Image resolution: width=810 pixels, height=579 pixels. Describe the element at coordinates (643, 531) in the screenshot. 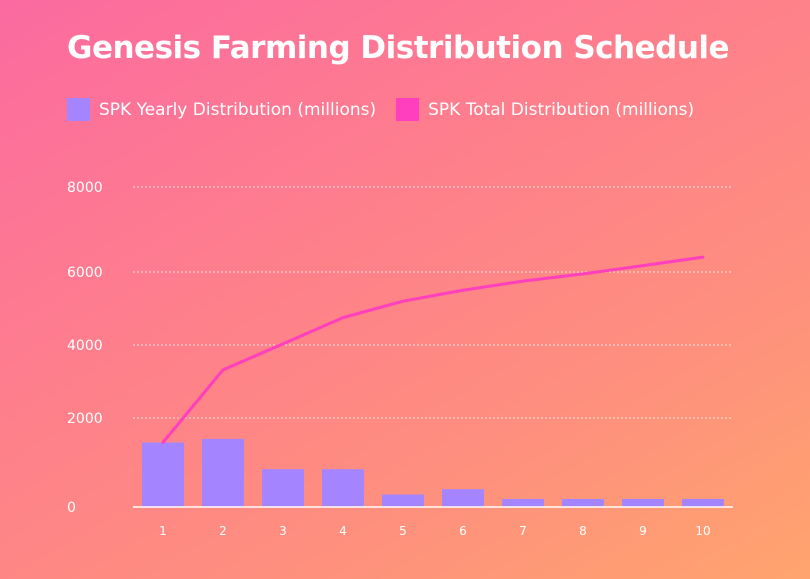

I see `x-tick-label-9: 9` at that location.